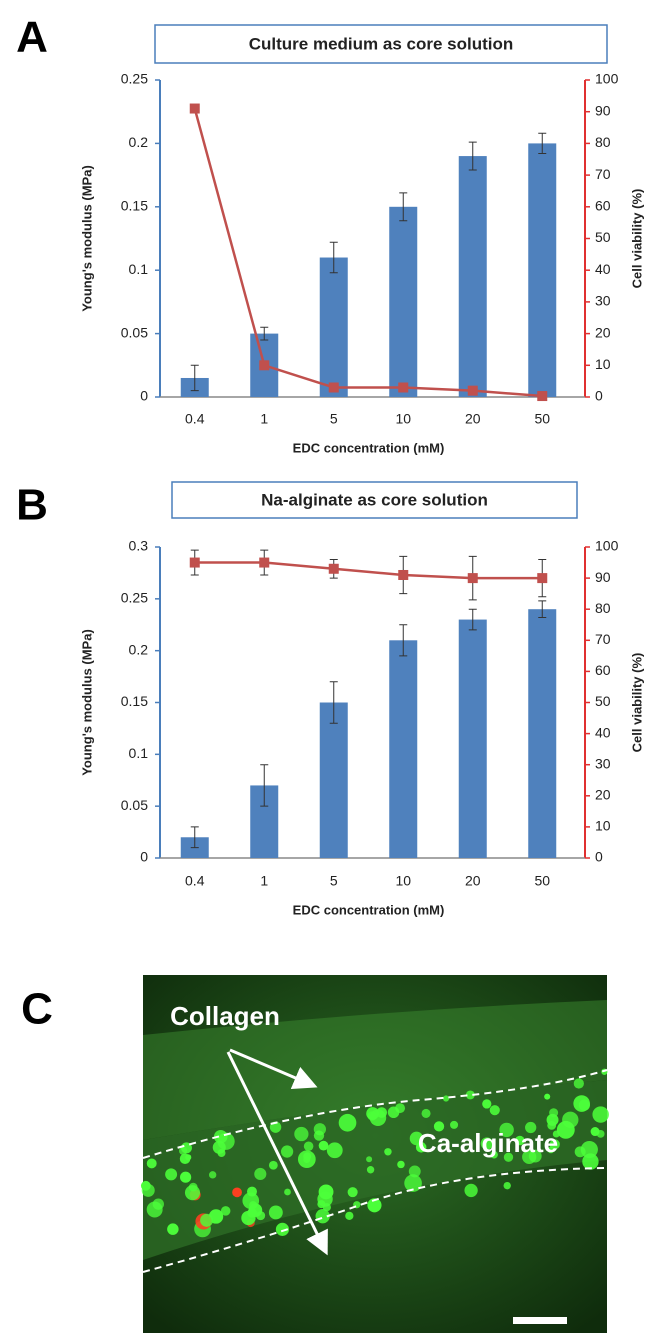 The image size is (652, 1333). I want to click on y2-tick-label: 50, so click(603, 701).